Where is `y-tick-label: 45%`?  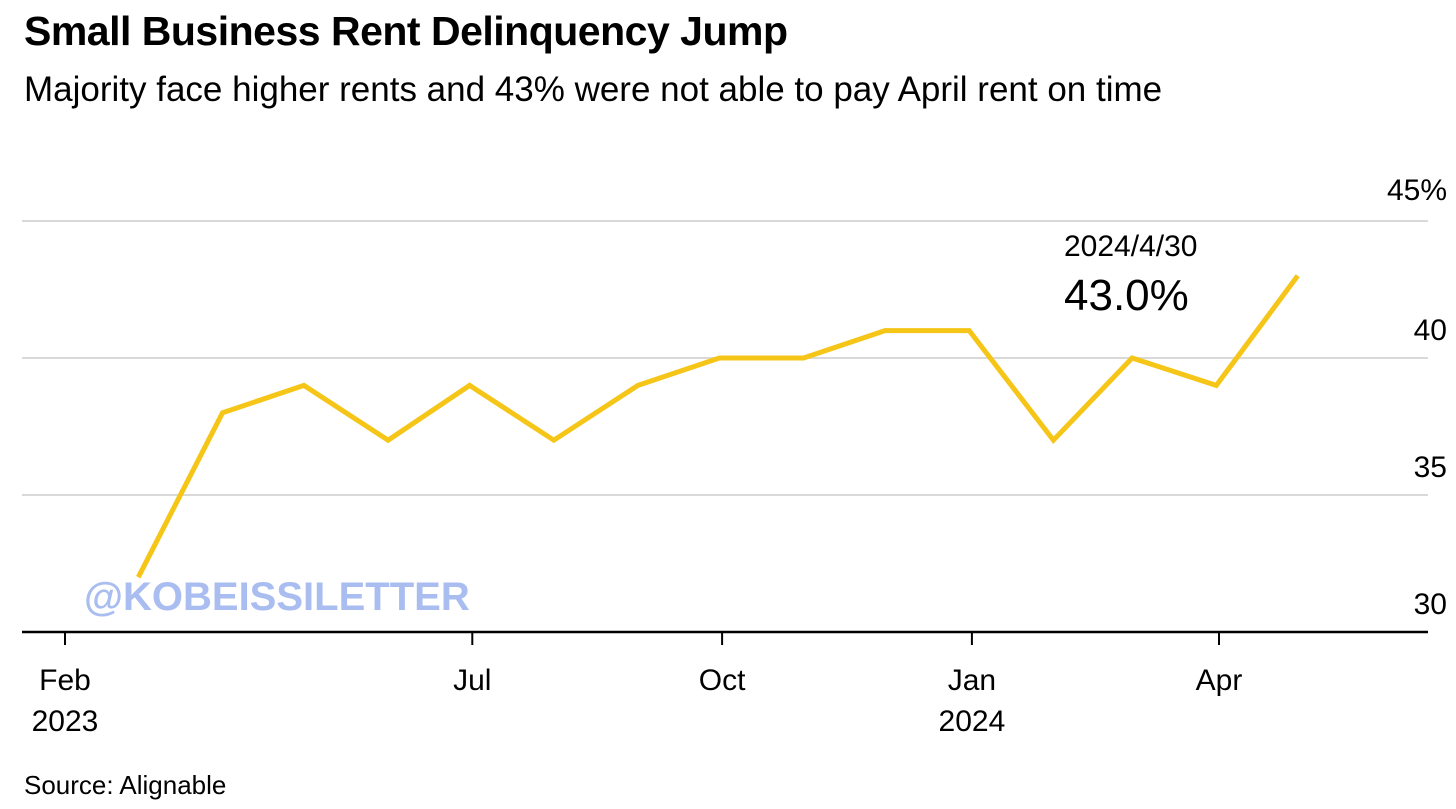
y-tick-label: 45% is located at coordinates (1417, 190).